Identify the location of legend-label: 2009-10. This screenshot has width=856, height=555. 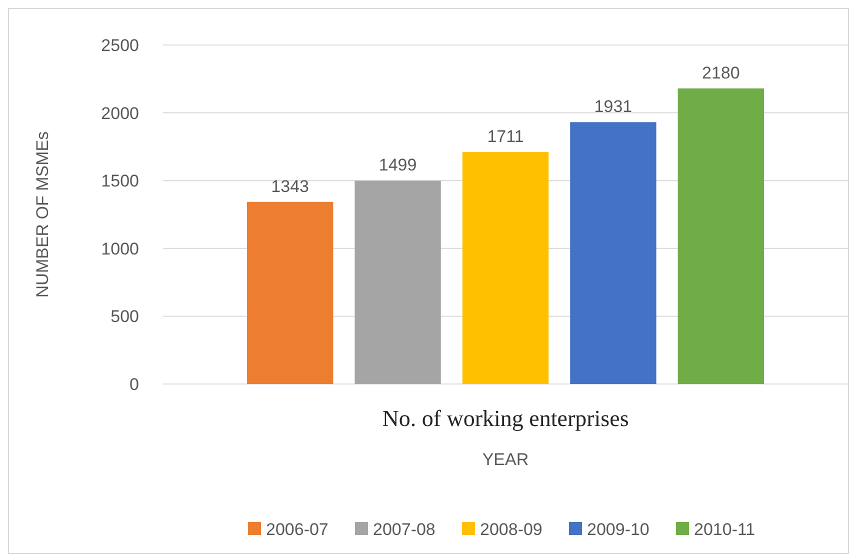
(618, 529).